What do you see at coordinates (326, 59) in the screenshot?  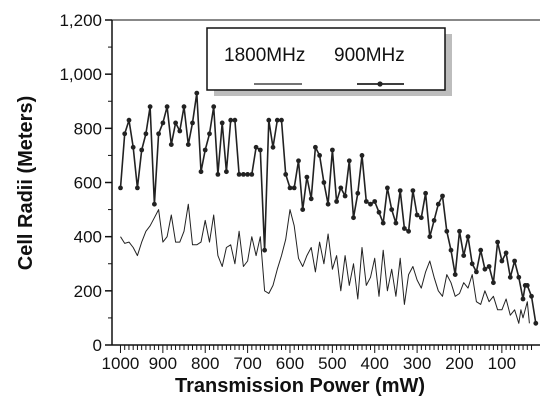 I see `legend-box` at bounding box center [326, 59].